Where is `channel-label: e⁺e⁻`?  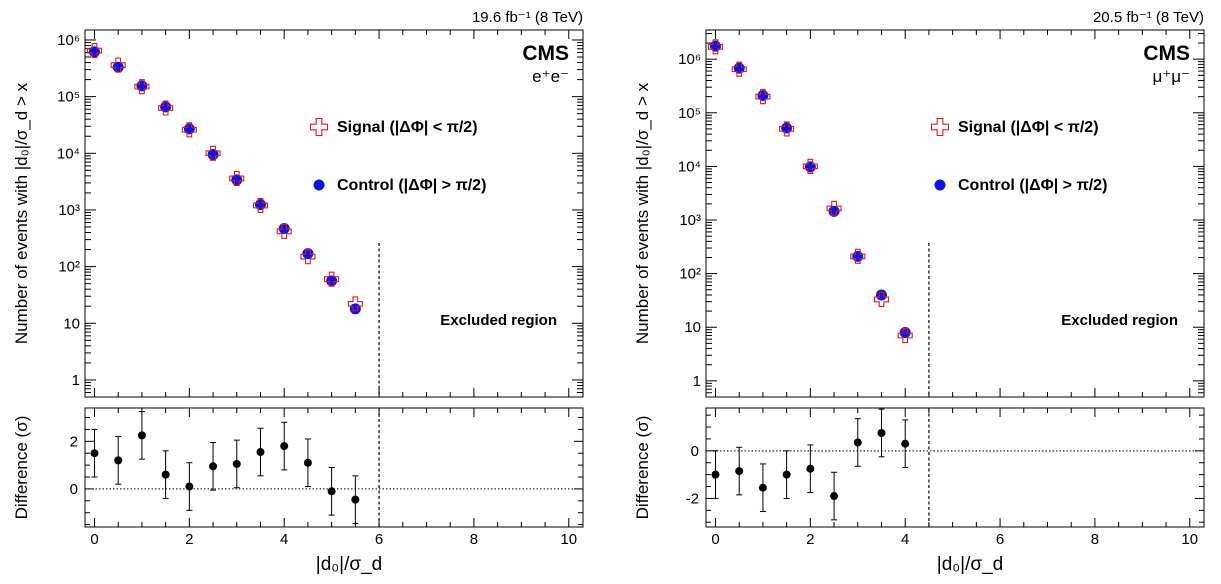
channel-label: e⁺e⁻ is located at coordinates (550, 76).